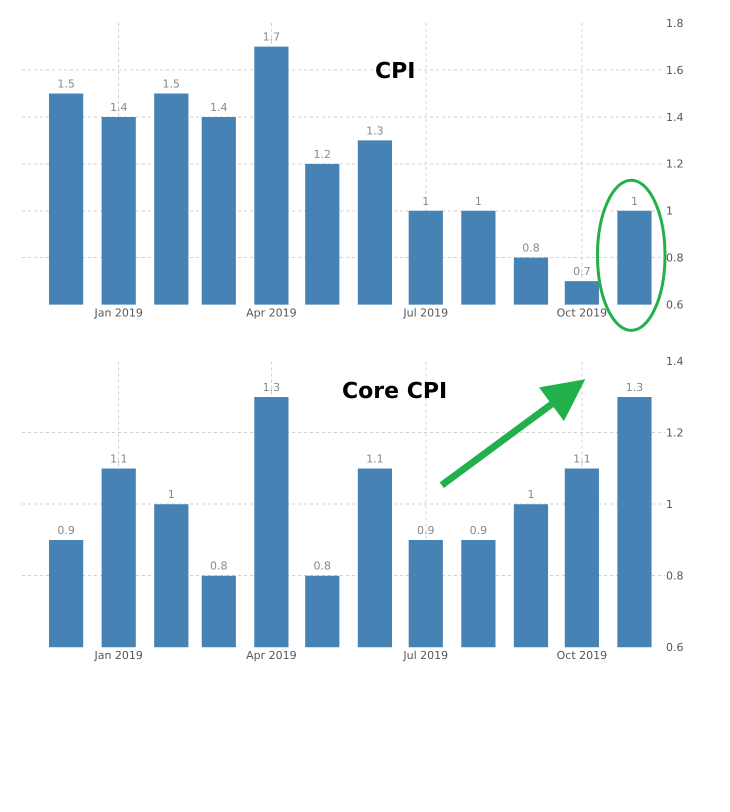 The height and width of the screenshot is (812, 730). What do you see at coordinates (395, 391) in the screenshot?
I see `text: Core CPI` at bounding box center [395, 391].